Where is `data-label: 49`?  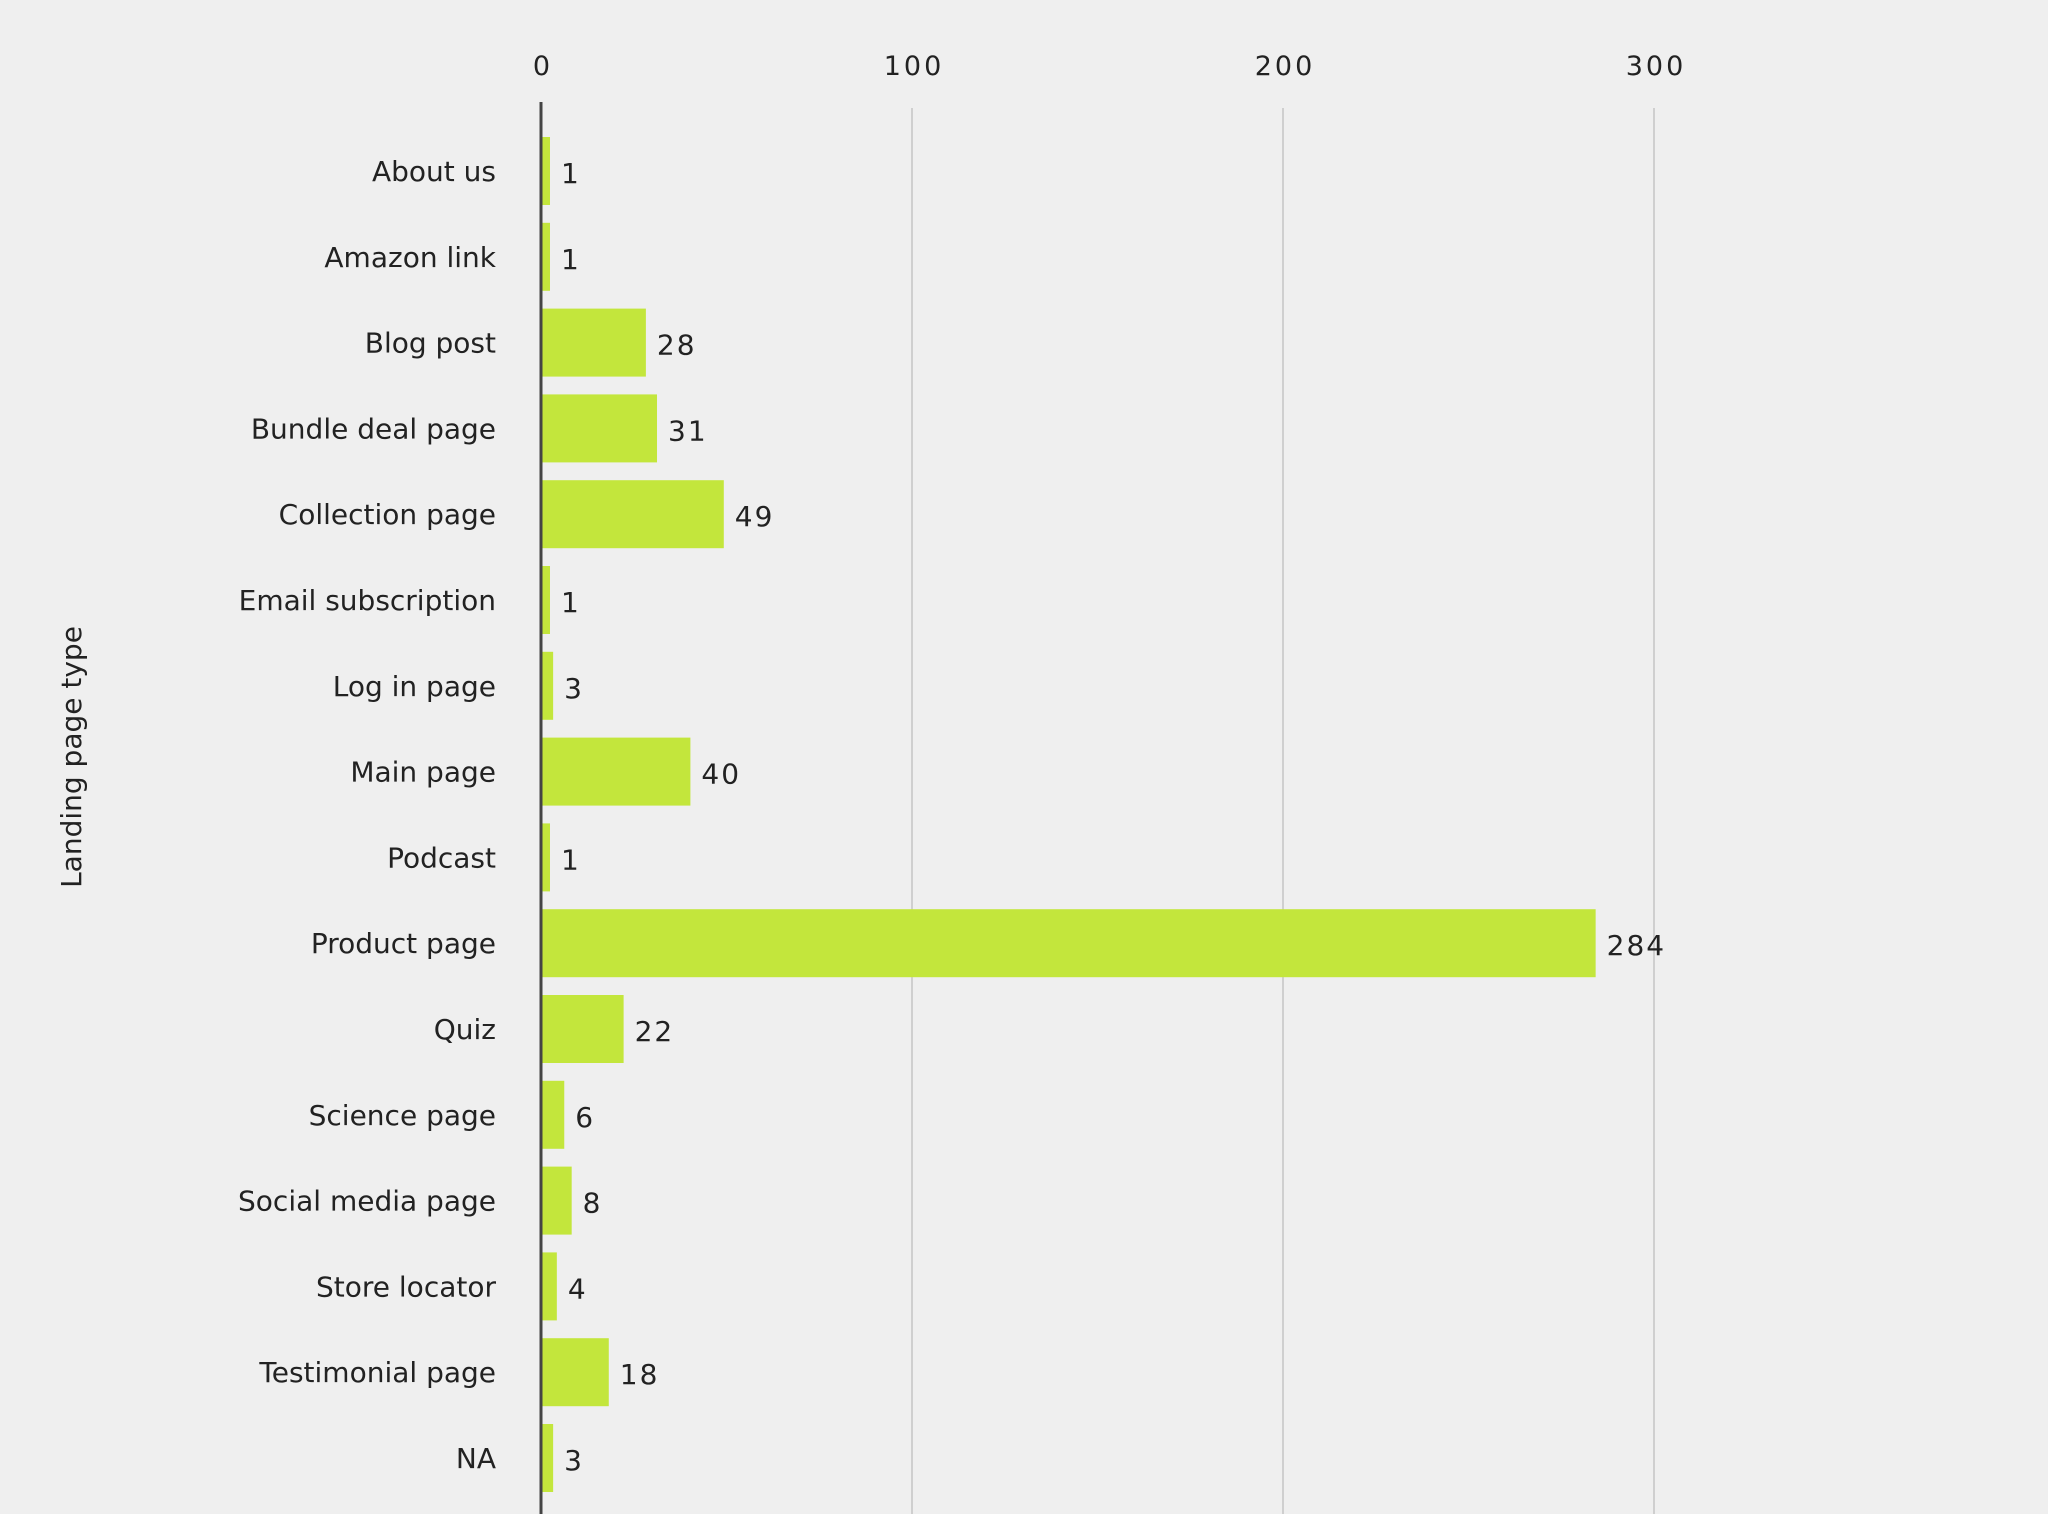
data-label: 49 is located at coordinates (755, 516).